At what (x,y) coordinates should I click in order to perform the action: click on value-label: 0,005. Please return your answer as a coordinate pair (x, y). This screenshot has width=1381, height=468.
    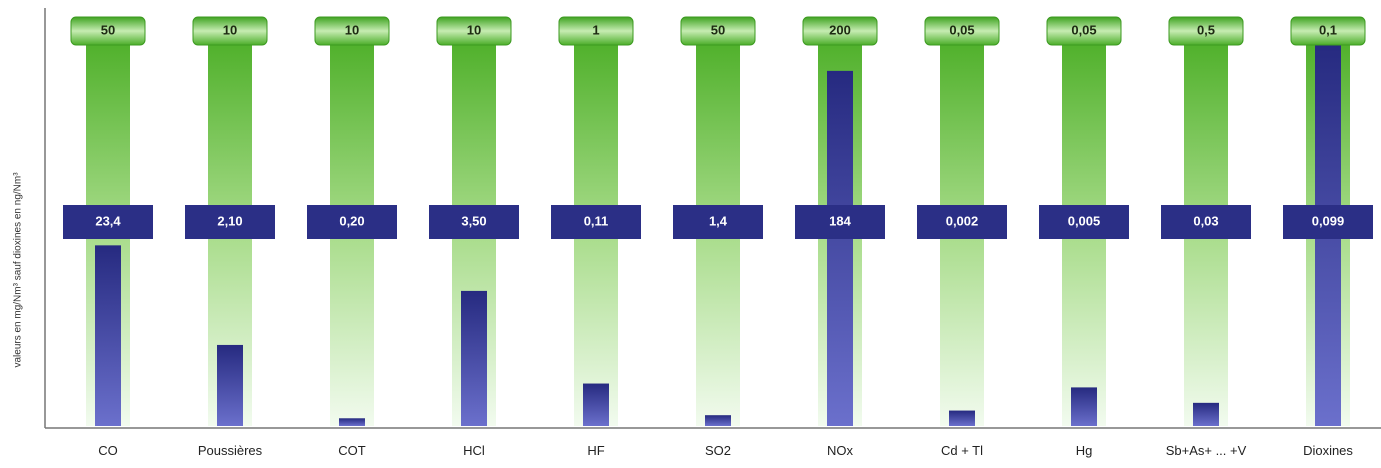
    Looking at the image, I should click on (1084, 220).